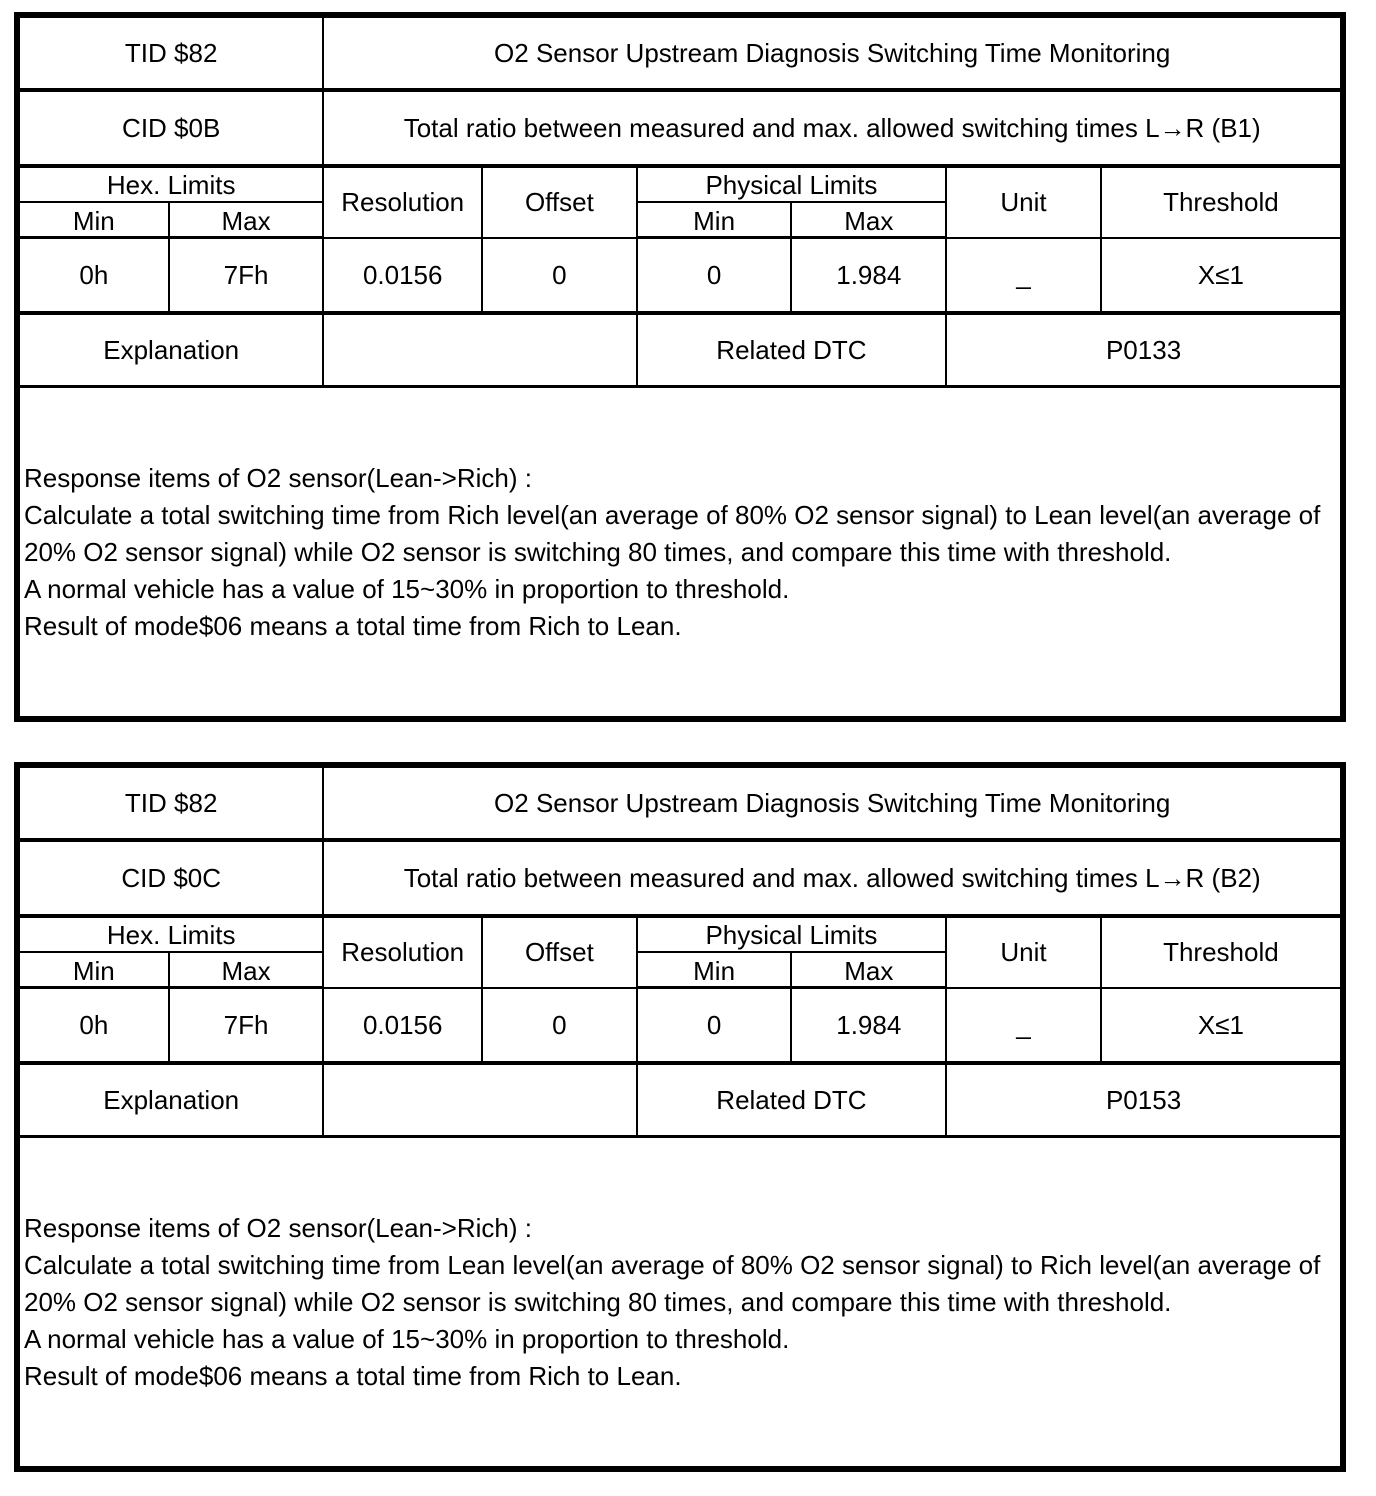 This screenshot has height=1496, width=1376. I want to click on related-dtc-value: P0133, so click(1144, 350).